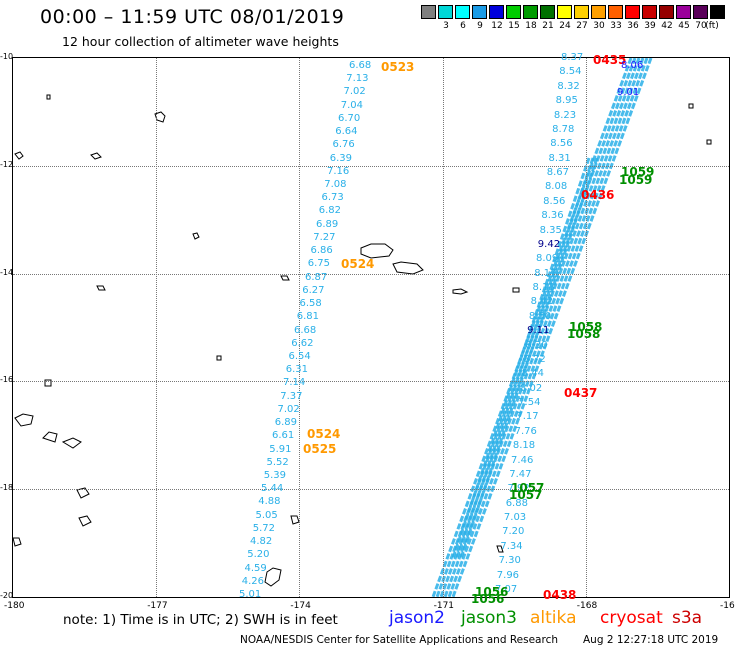 This screenshot has width=740, height=650. What do you see at coordinates (14, 606) in the screenshot?
I see `lon-tick-label: -180` at bounding box center [14, 606].